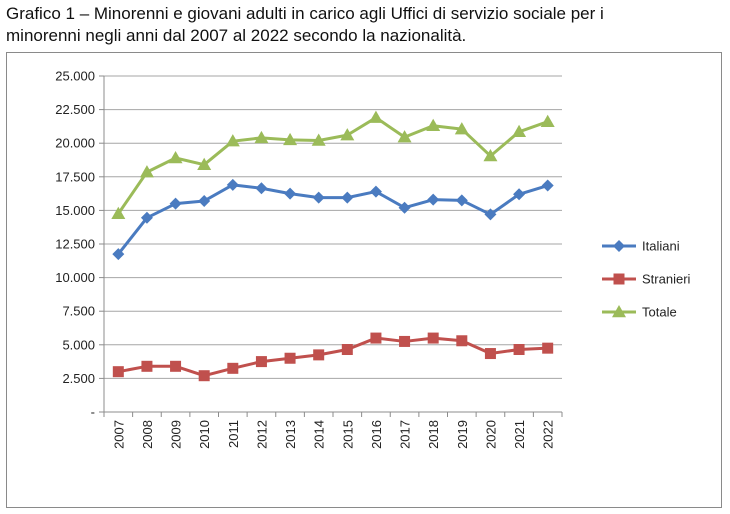 The height and width of the screenshot is (514, 730). I want to click on series-totale, so click(333, 165).